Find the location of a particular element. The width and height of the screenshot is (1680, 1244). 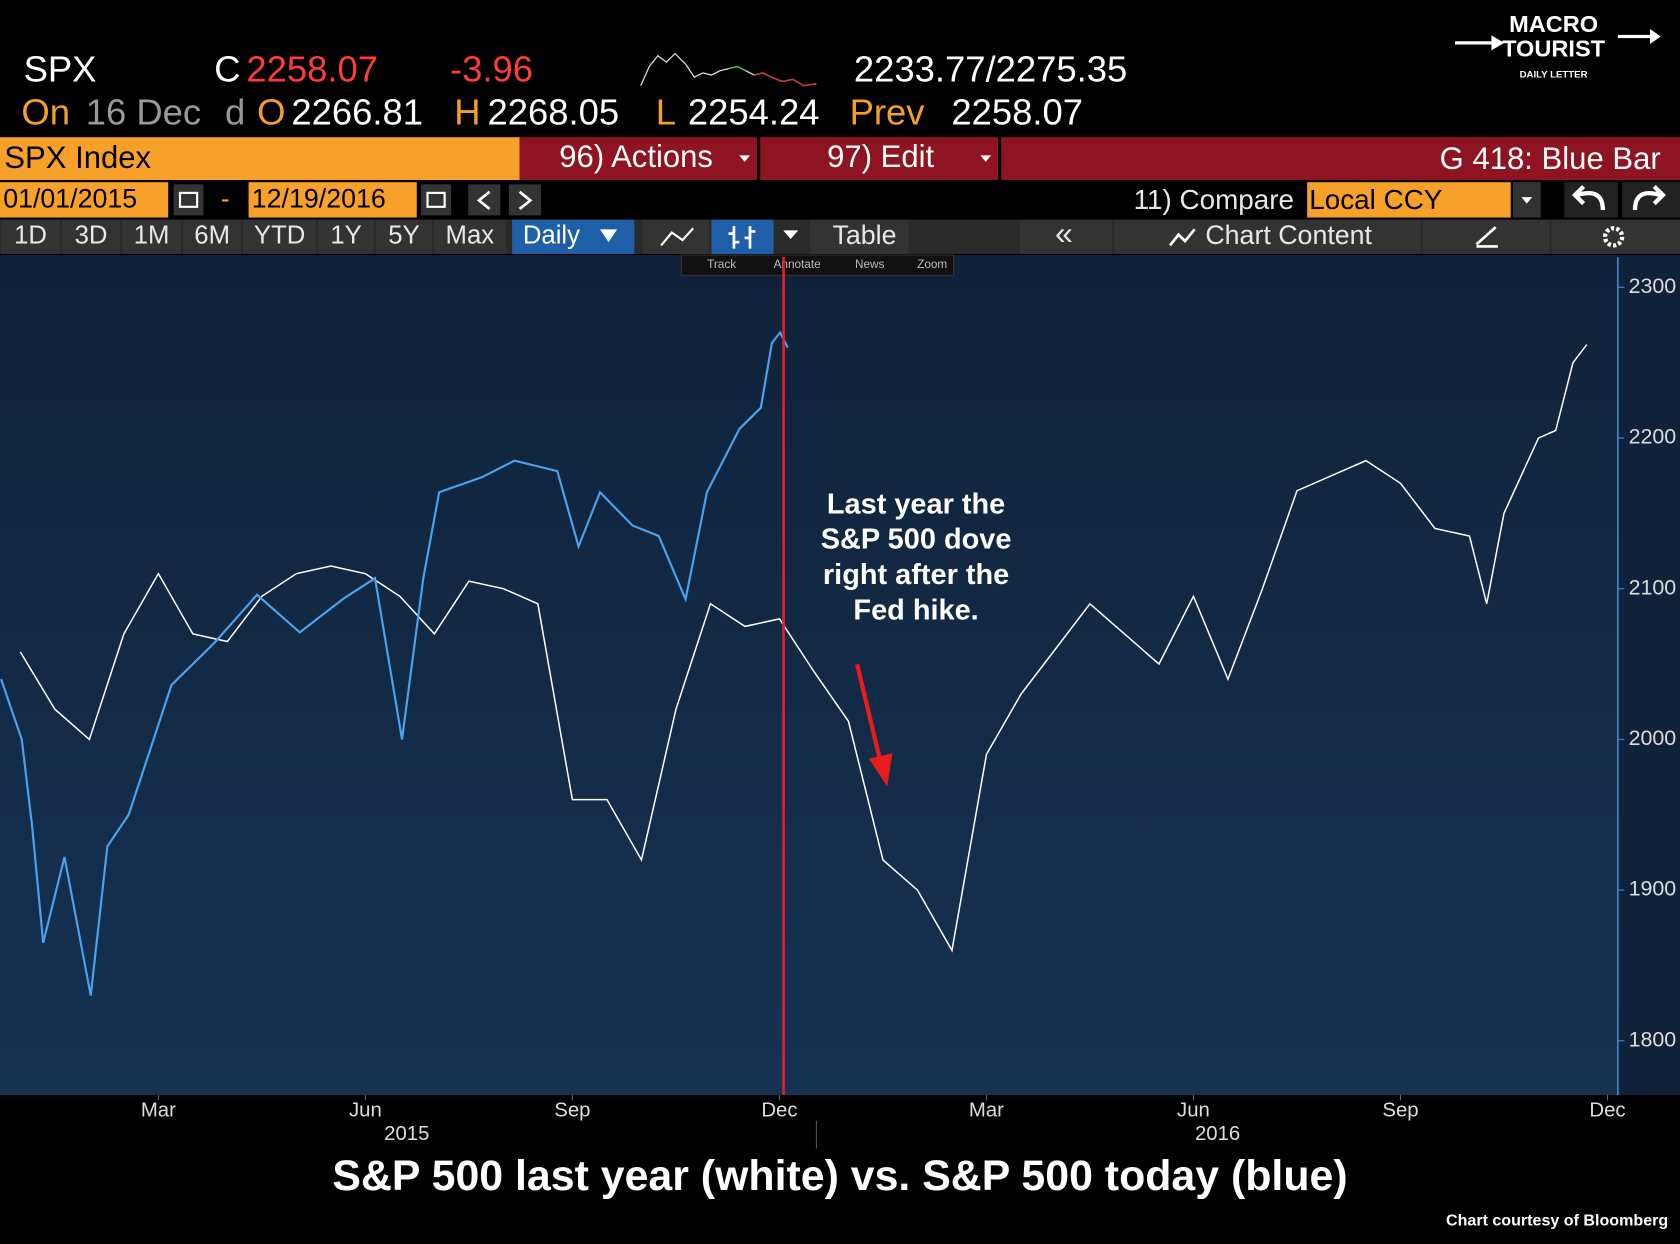

tool-label: News is located at coordinates (870, 264).